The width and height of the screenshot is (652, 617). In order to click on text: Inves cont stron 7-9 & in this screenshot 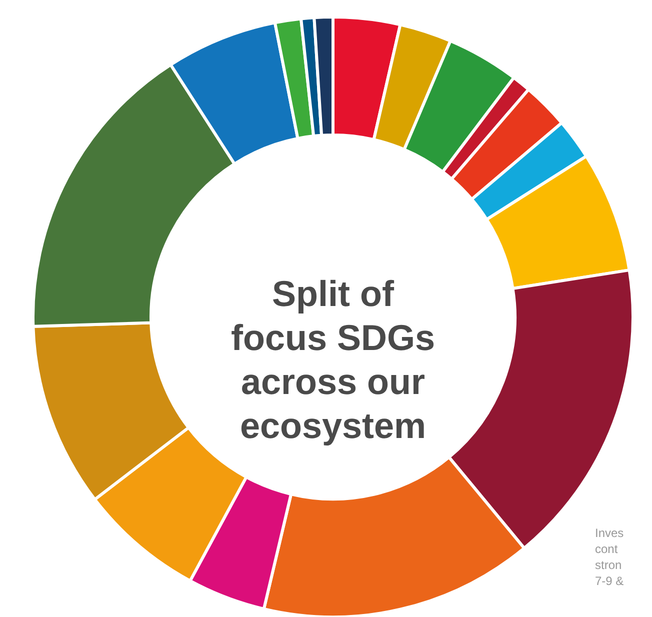, I will do `click(609, 557)`.